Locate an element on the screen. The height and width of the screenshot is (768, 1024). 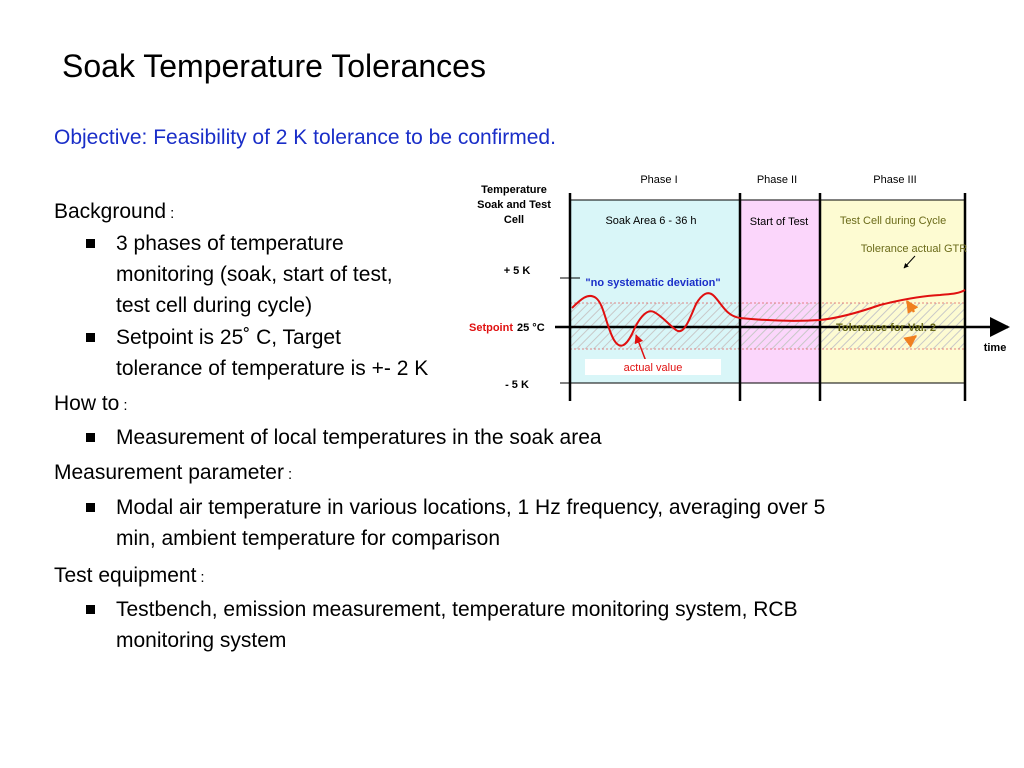
background-bullet2-line2: tolerance of temperature is +- 2 K is located at coordinates (272, 368).